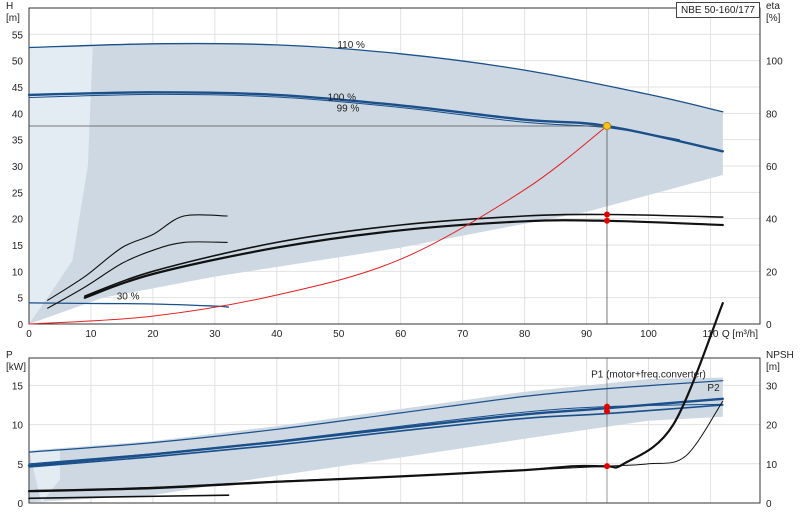 The image size is (800, 520). Describe the element at coordinates (277, 334) in the screenshot. I see `x-tick-label: 40` at that location.